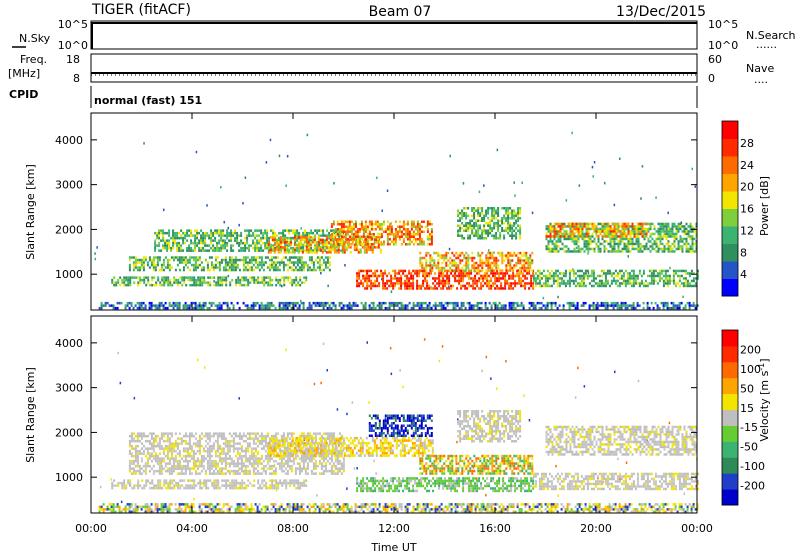 This screenshot has width=800, height=558. I want to click on cpid-label: CPID, so click(23, 94).